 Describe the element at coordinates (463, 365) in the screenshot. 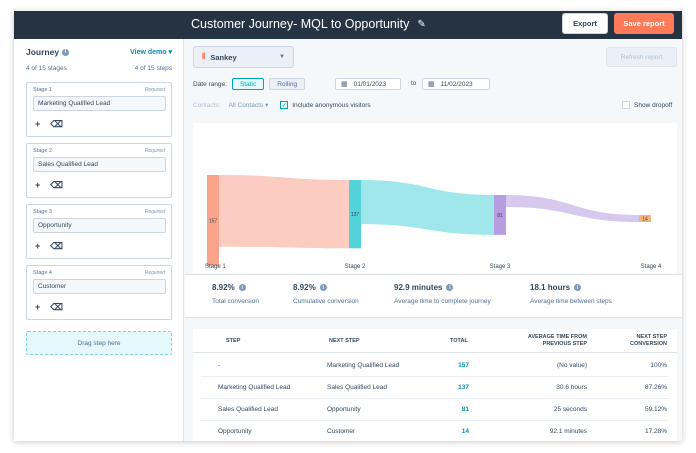

I see `cell-total: 157` at that location.